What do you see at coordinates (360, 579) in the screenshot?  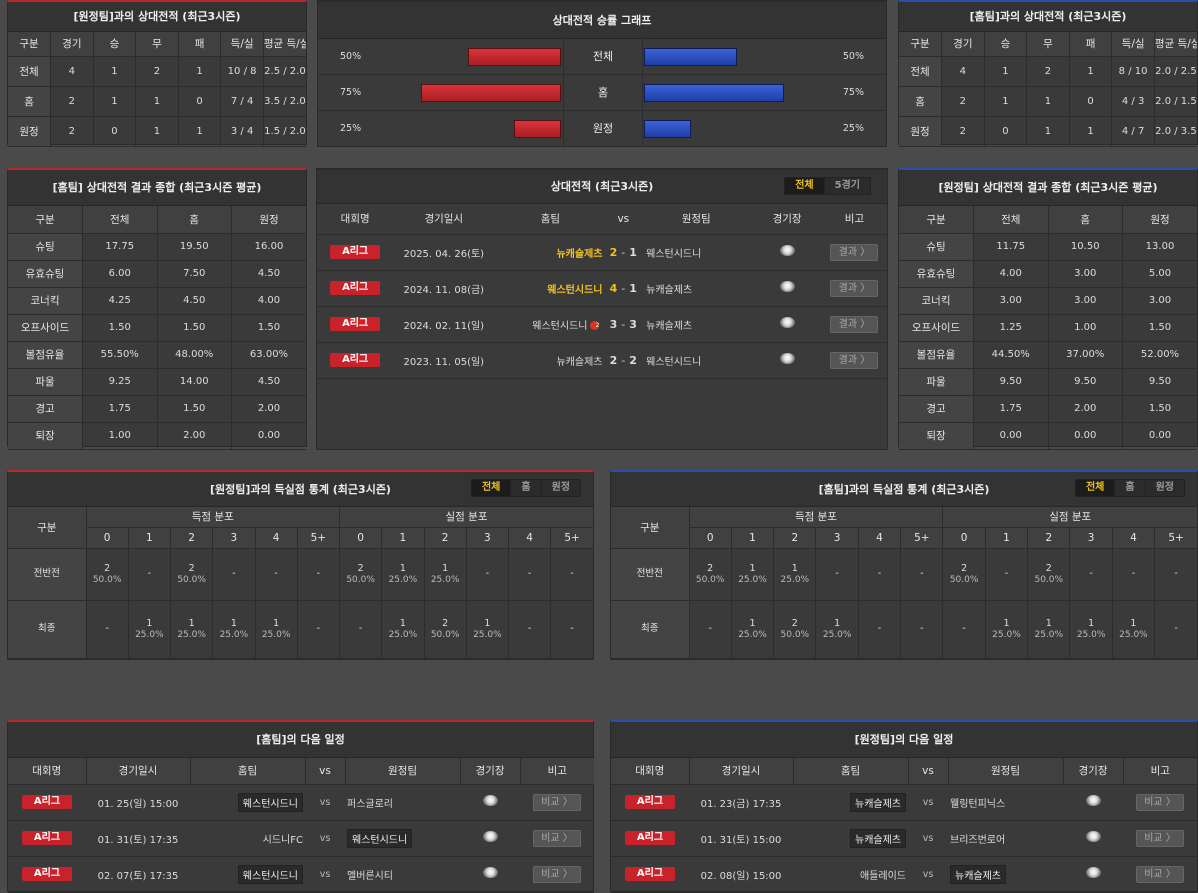 I see `percentage: 50.0%` at bounding box center [360, 579].